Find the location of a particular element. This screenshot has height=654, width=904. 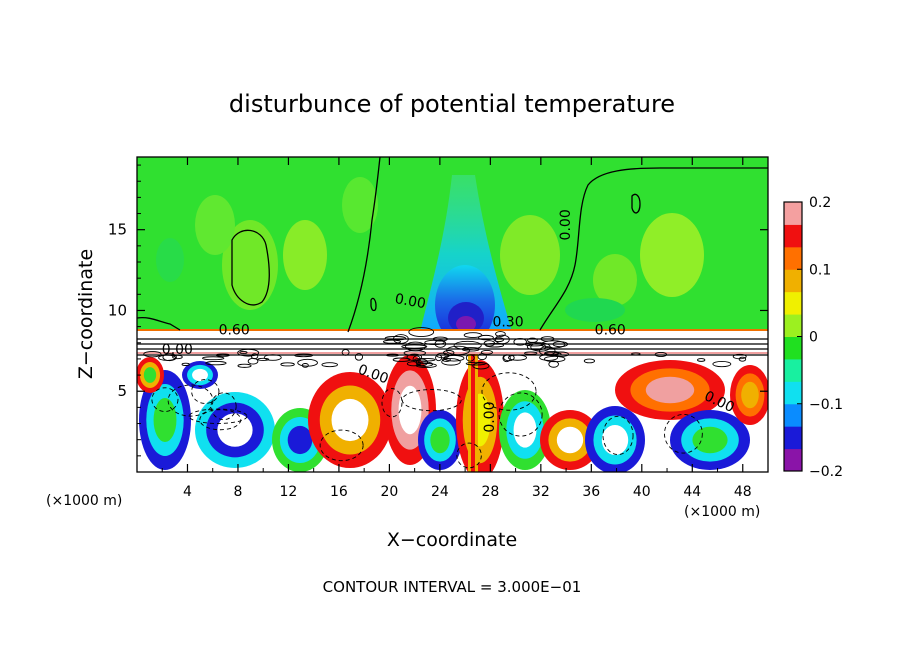

contour-noise is located at coordinates (445, 398).